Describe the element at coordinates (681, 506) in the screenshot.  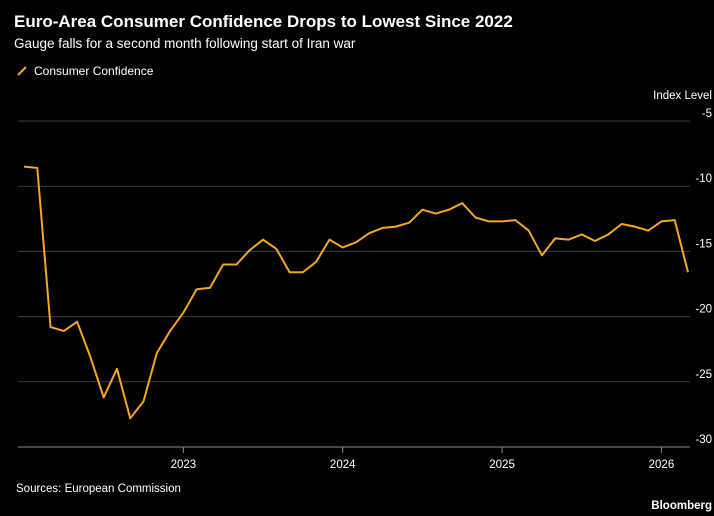
I see `bloomberg-logo: Bloomberg` at that location.